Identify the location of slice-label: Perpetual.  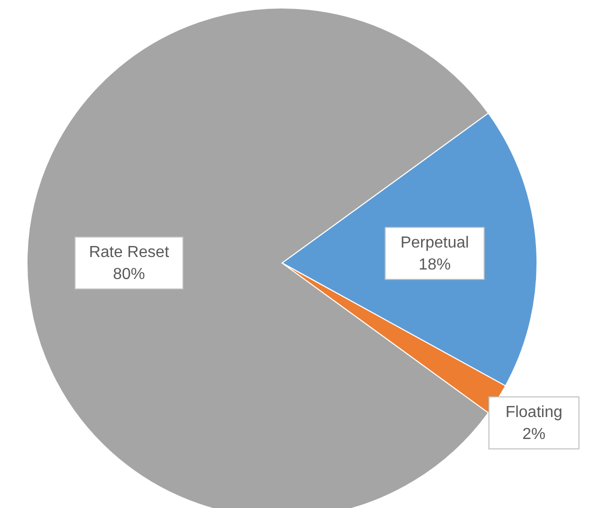
(434, 243).